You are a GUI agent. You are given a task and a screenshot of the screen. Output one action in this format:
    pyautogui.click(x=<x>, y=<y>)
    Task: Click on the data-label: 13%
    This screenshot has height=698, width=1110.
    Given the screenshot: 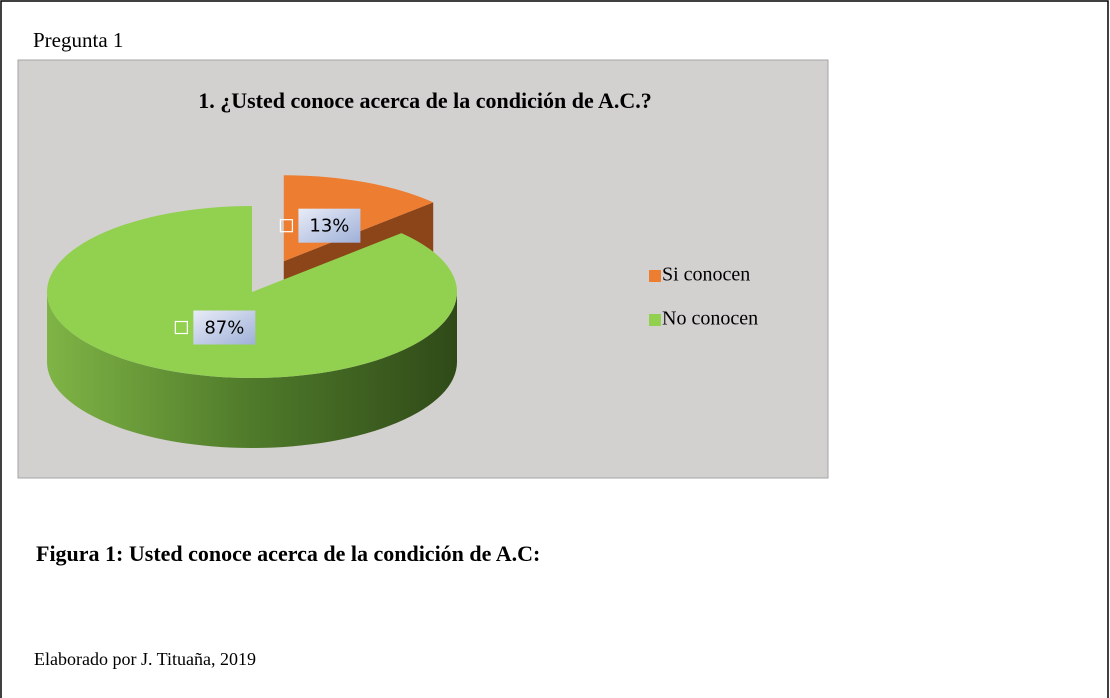 What is the action you would take?
    pyautogui.click(x=329, y=226)
    